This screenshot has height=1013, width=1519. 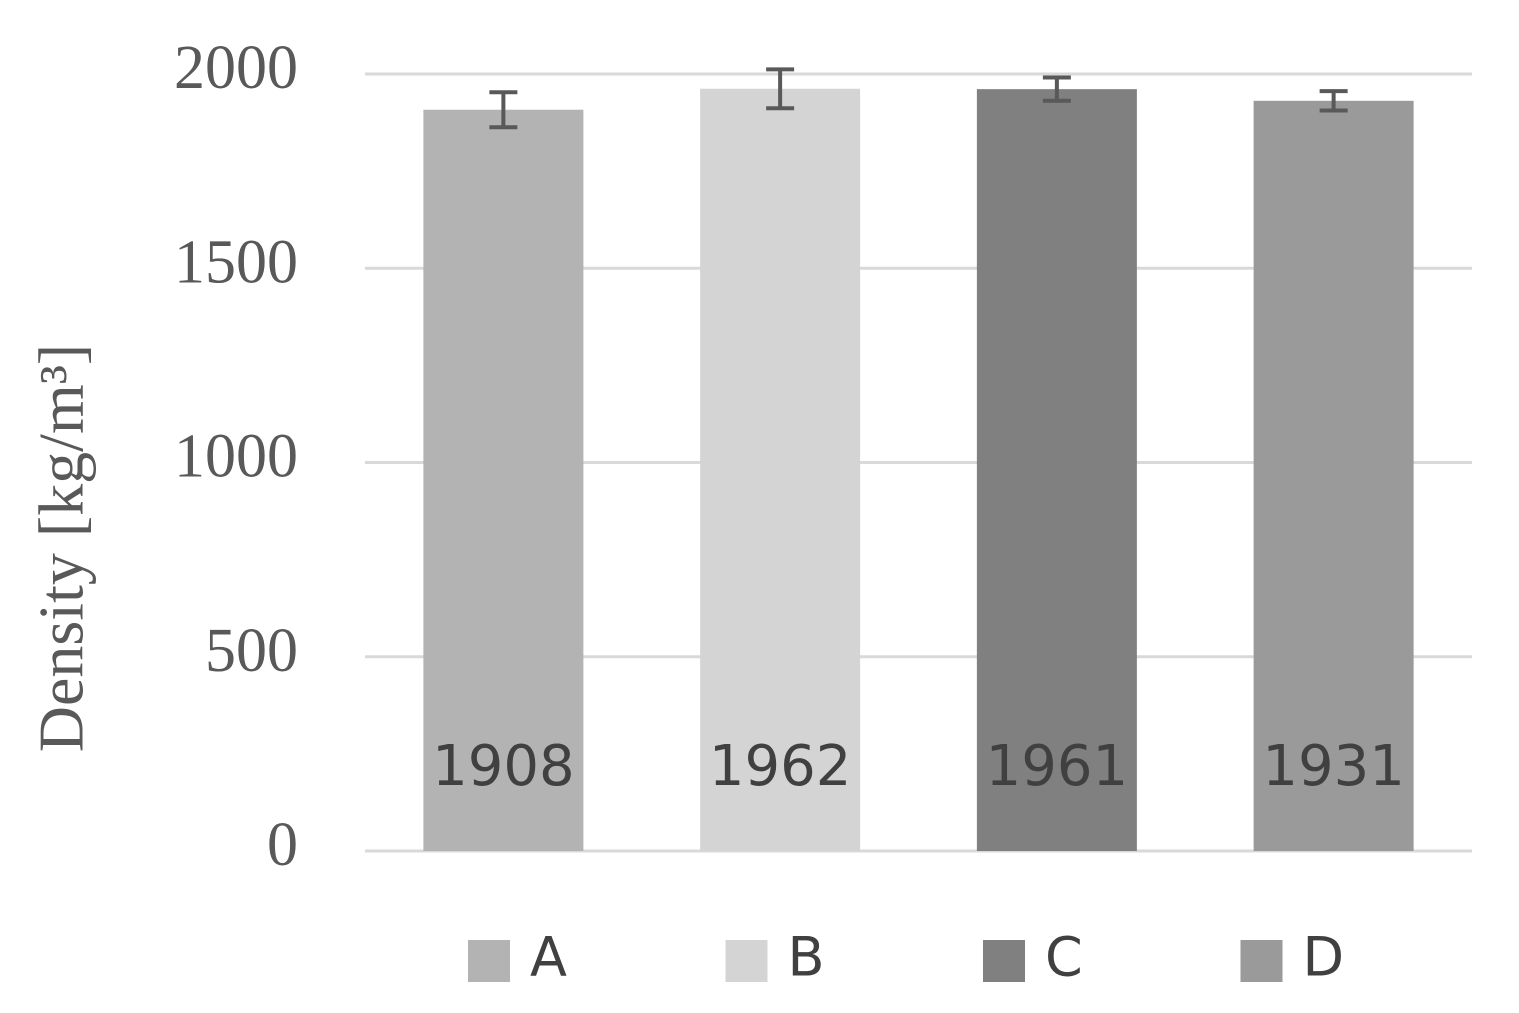 What do you see at coordinates (1333, 766) in the screenshot?
I see `data-label: 1931` at bounding box center [1333, 766].